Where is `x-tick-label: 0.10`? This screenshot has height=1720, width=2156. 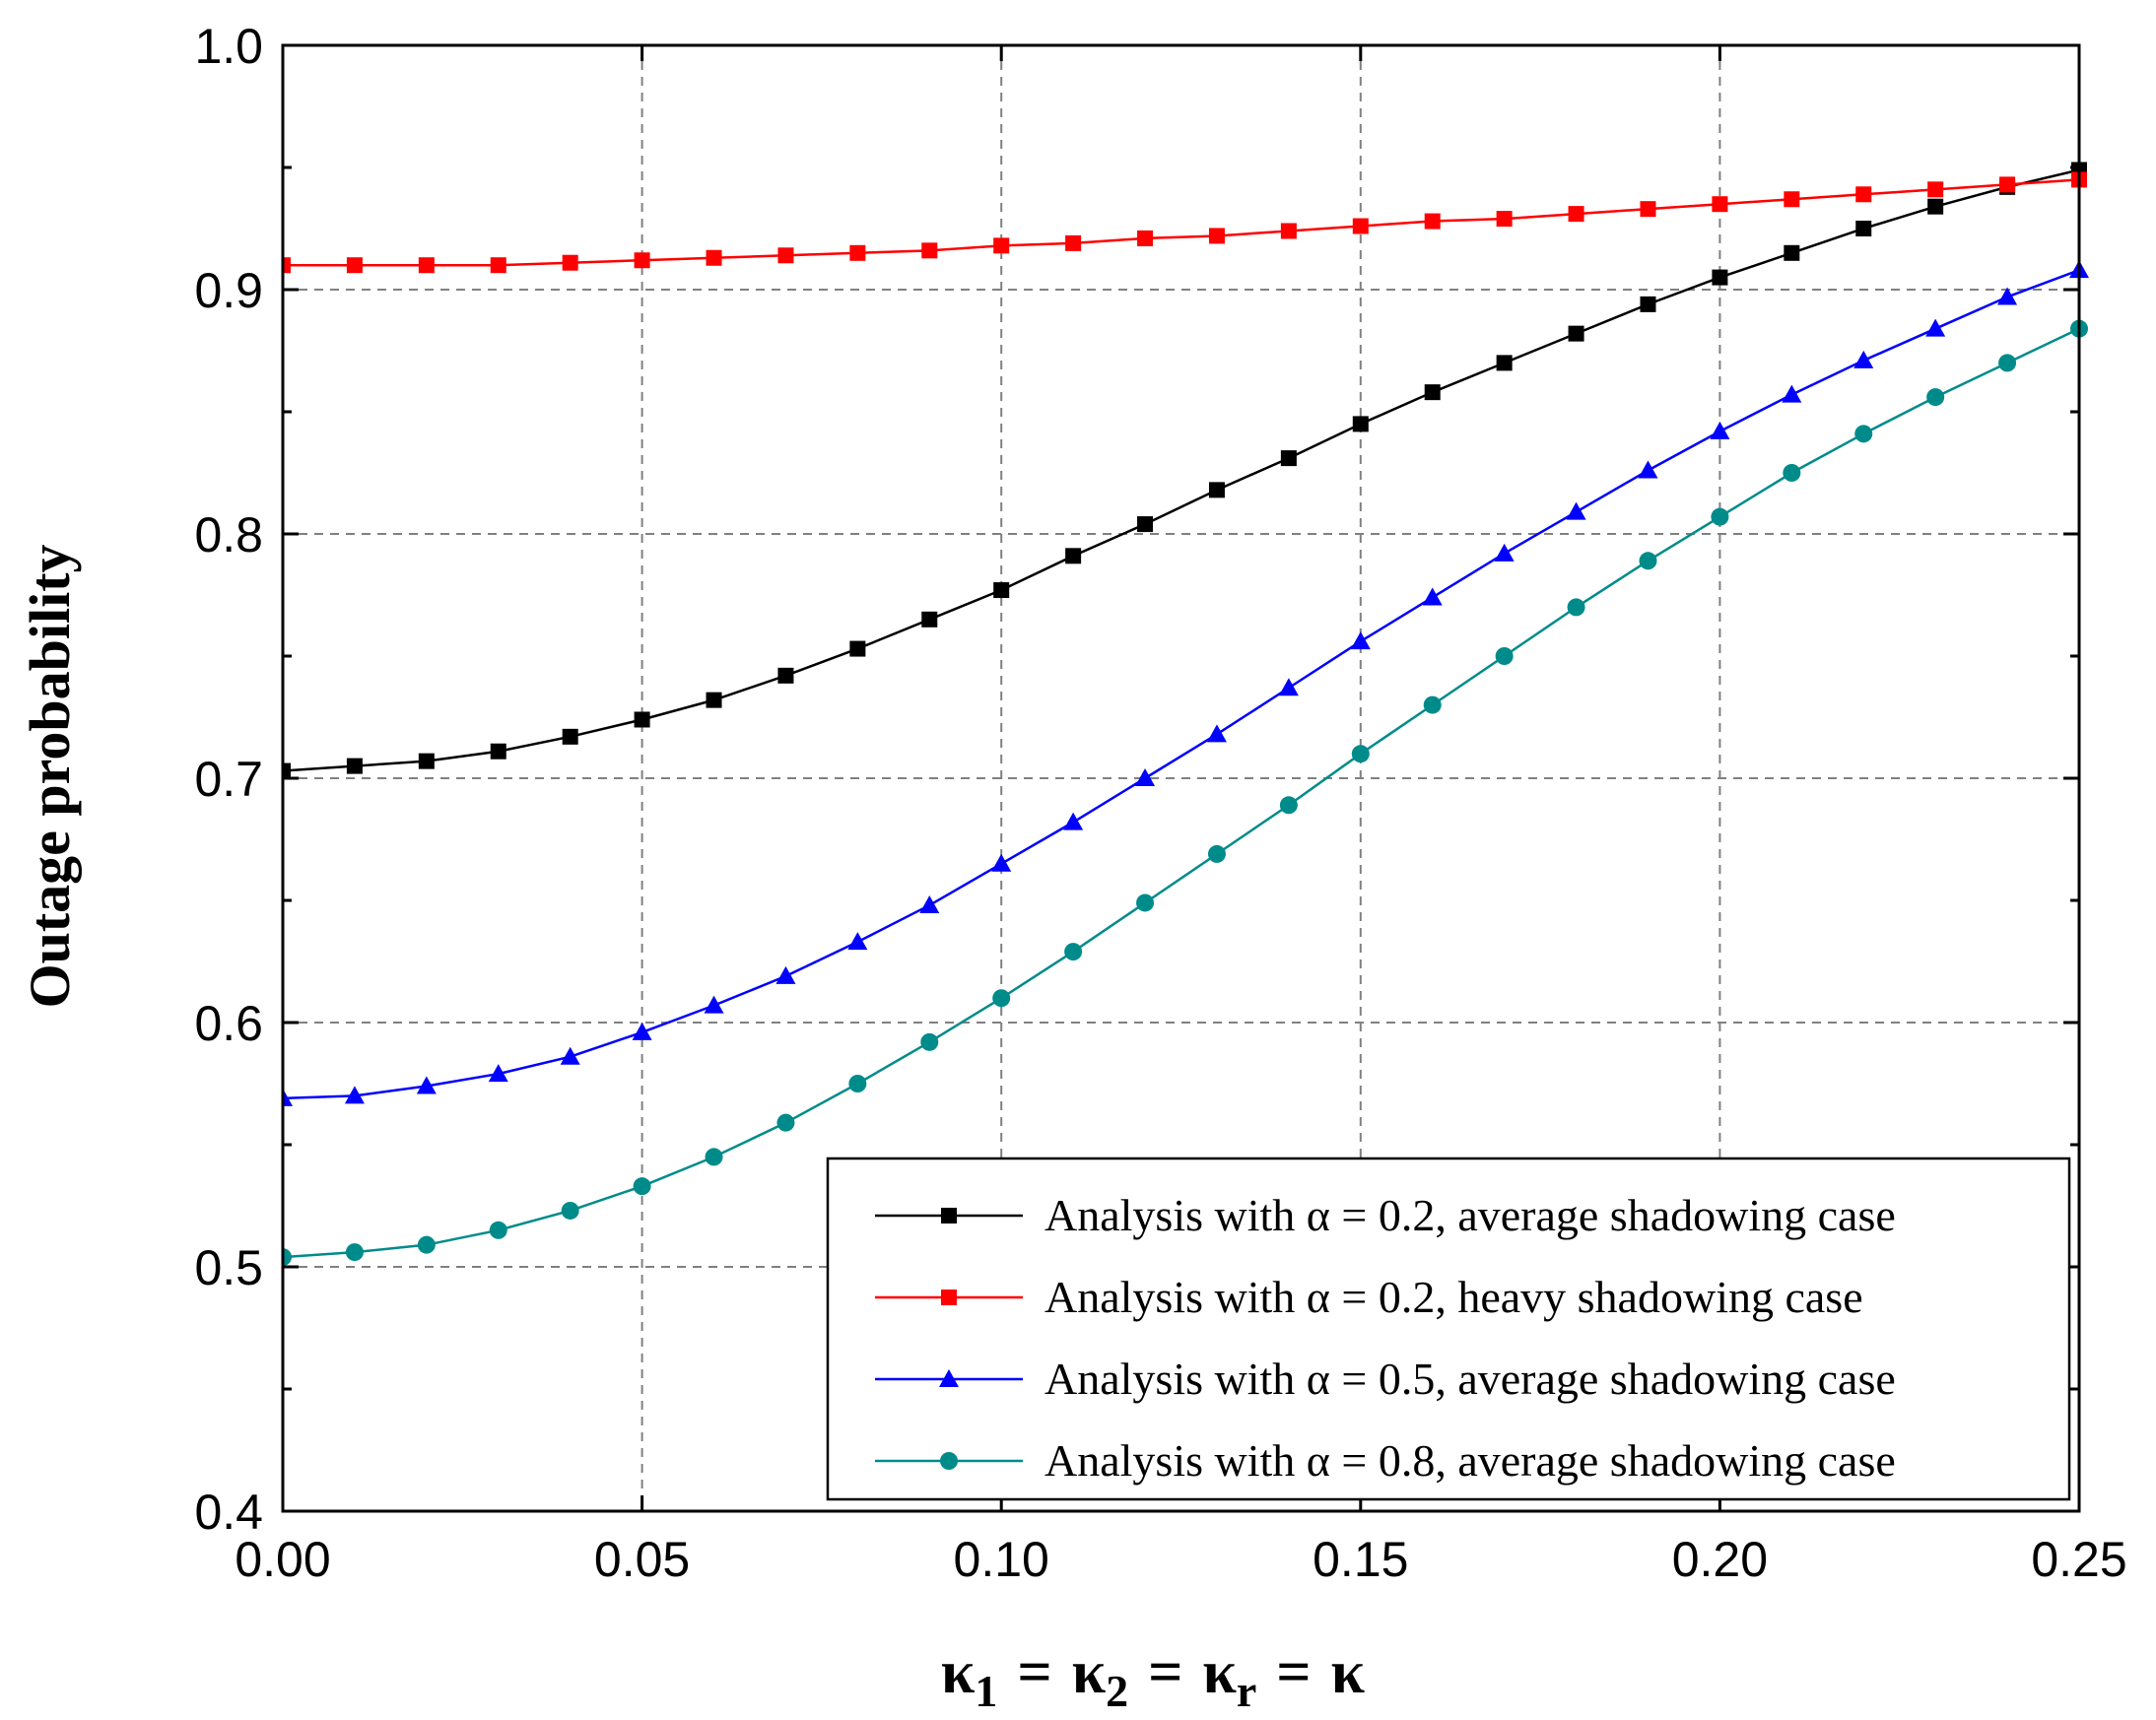
x-tick-label: 0.10 is located at coordinates (1002, 1560).